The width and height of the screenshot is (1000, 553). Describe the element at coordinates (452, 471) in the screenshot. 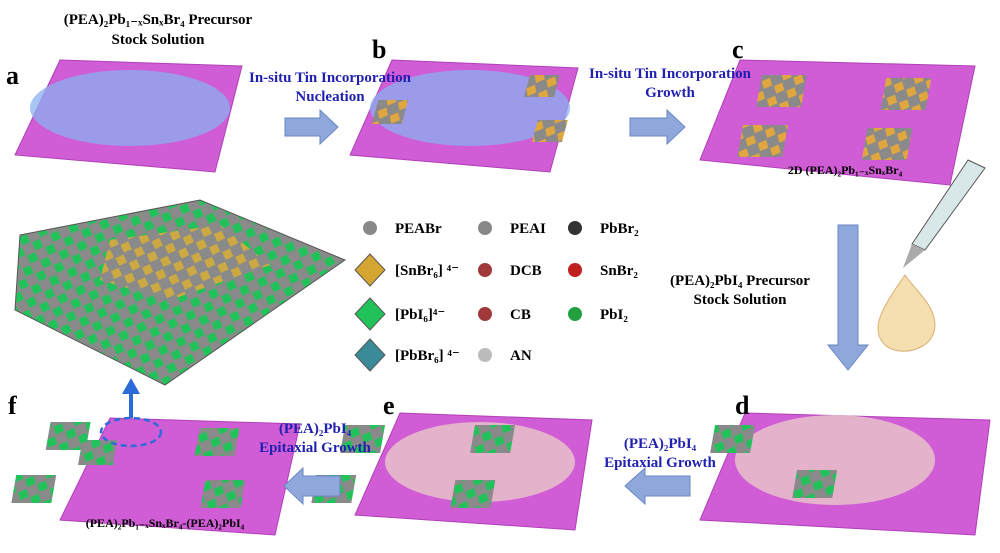

I see `platform-e` at that location.